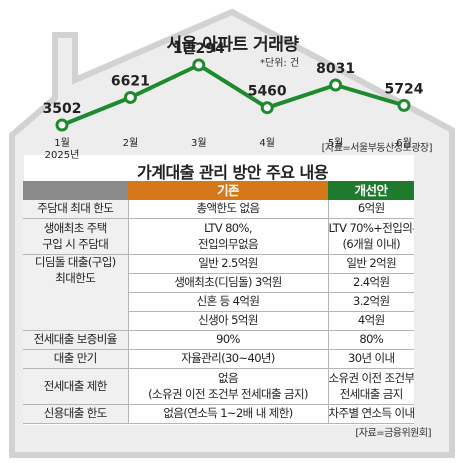 This screenshot has height=463, width=465. I want to click on cell-line: 자율관리(30~40년), so click(228, 358).